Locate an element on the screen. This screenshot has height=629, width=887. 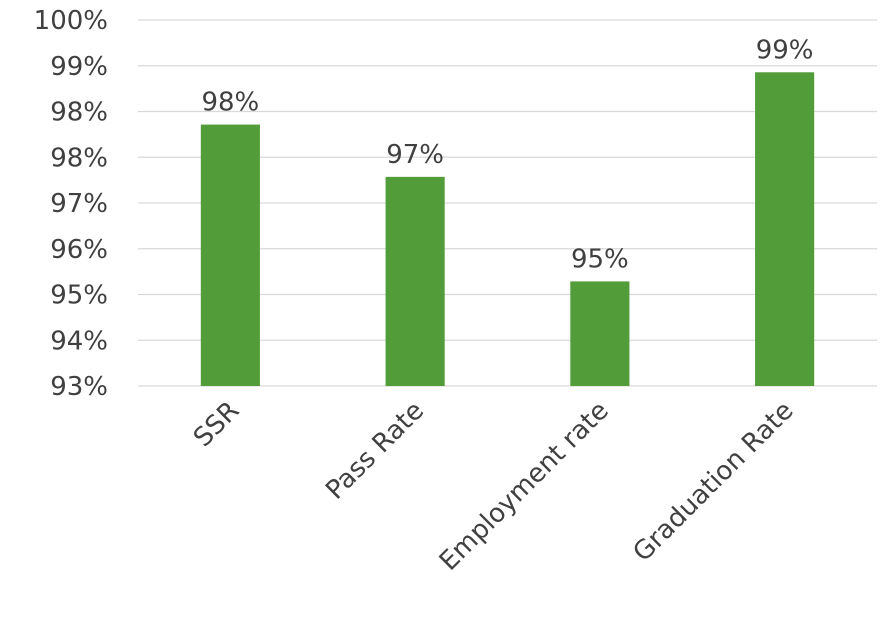
x-tick-label: Employment rate is located at coordinates (524, 486).